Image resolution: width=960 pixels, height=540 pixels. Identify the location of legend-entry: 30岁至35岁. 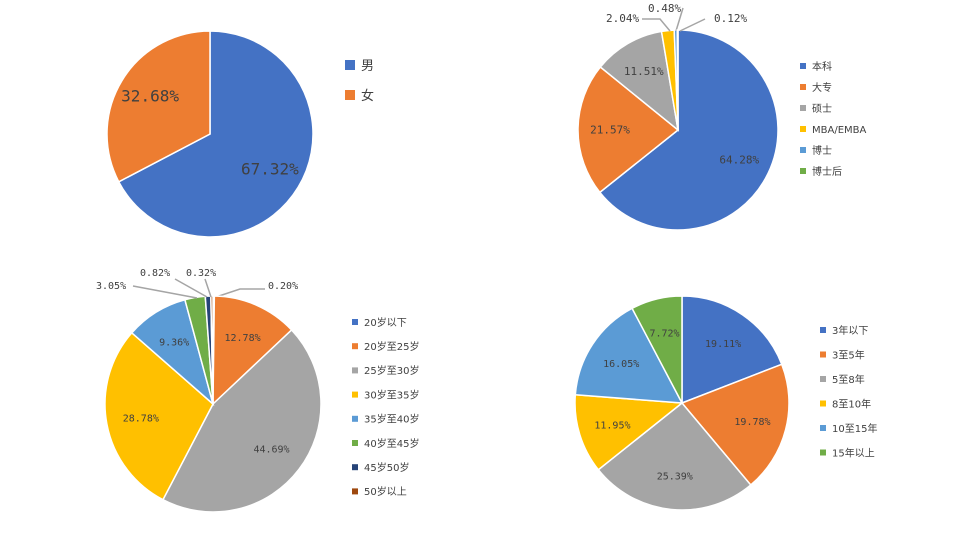
(391, 394).